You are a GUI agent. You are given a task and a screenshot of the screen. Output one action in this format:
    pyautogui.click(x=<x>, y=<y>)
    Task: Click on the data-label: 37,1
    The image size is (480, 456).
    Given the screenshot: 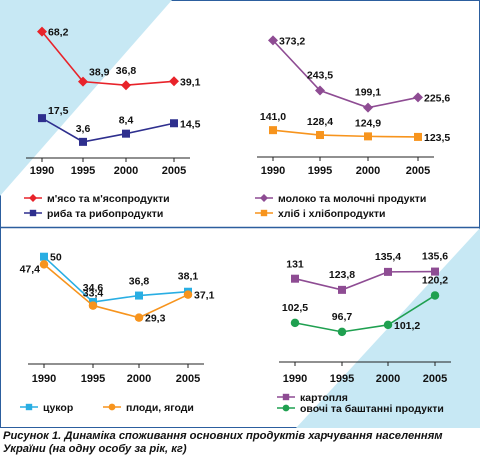 What is the action you would take?
    pyautogui.click(x=204, y=296)
    